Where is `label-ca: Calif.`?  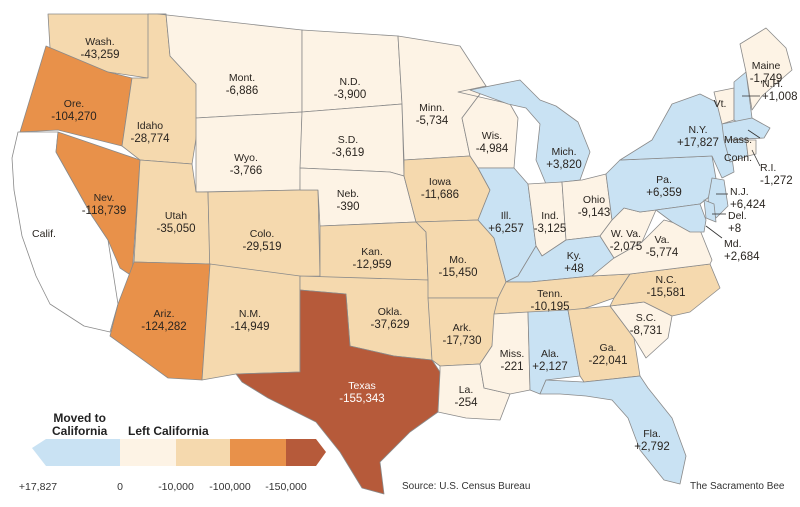
label-ca: Calif. is located at coordinates (44, 234).